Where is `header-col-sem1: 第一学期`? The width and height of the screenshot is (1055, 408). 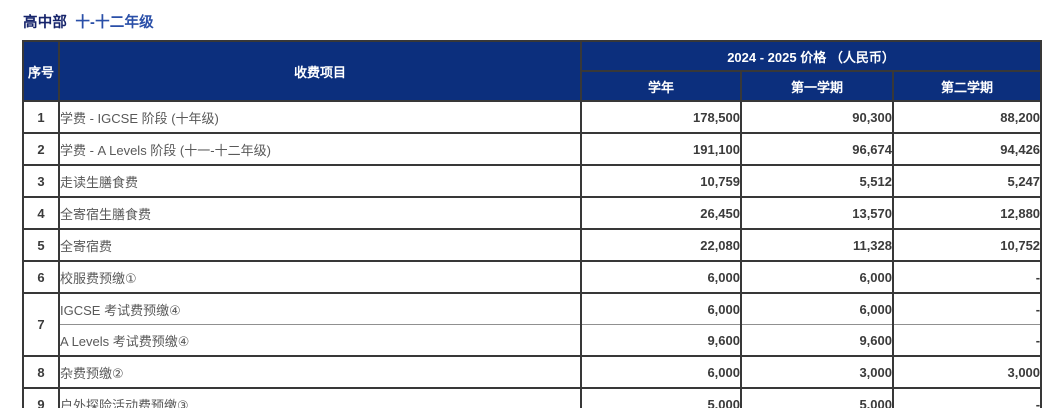 header-col-sem1: 第一学期 is located at coordinates (817, 86).